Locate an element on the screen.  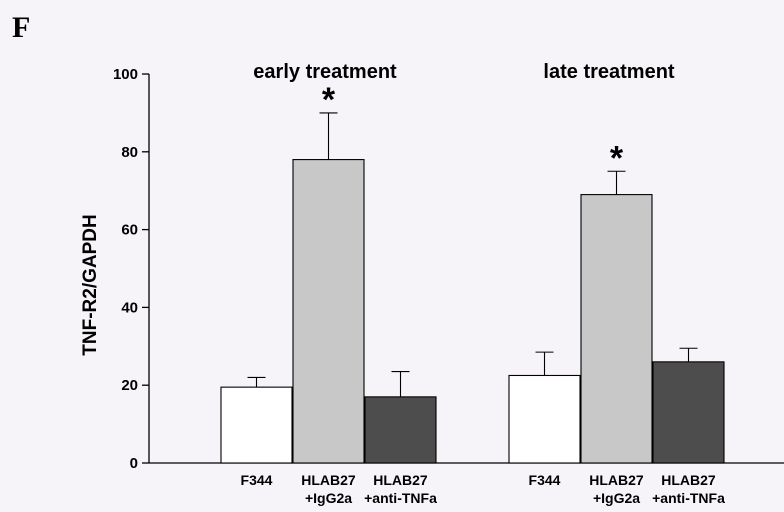
group-title: early treatment is located at coordinates (325, 72).